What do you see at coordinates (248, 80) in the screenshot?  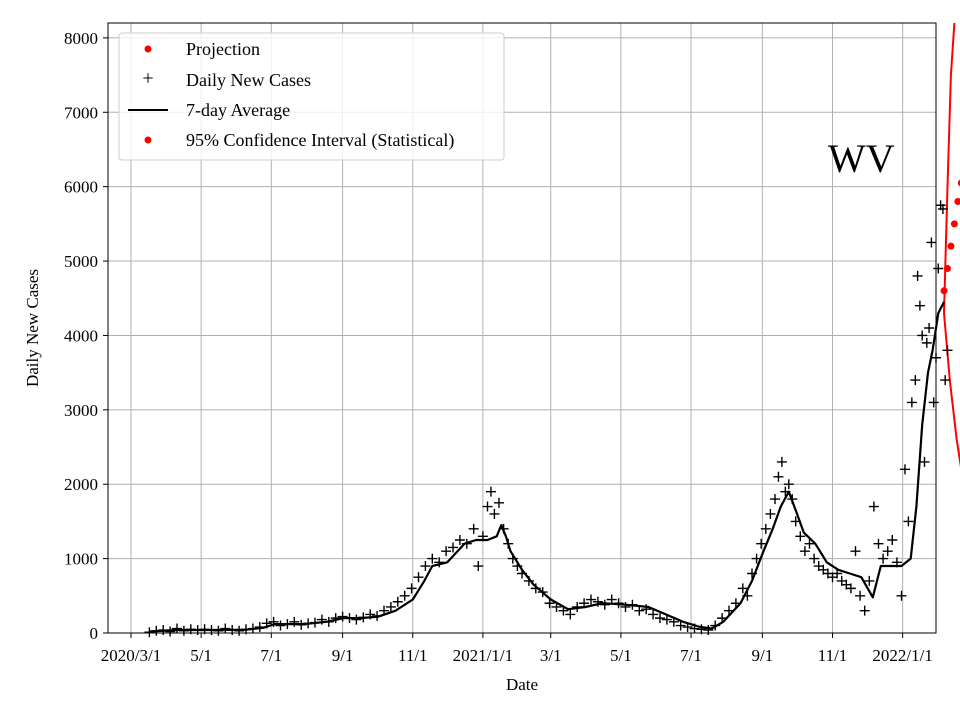 I see `legend-daily-cases-label: Daily New Cases` at bounding box center [248, 80].